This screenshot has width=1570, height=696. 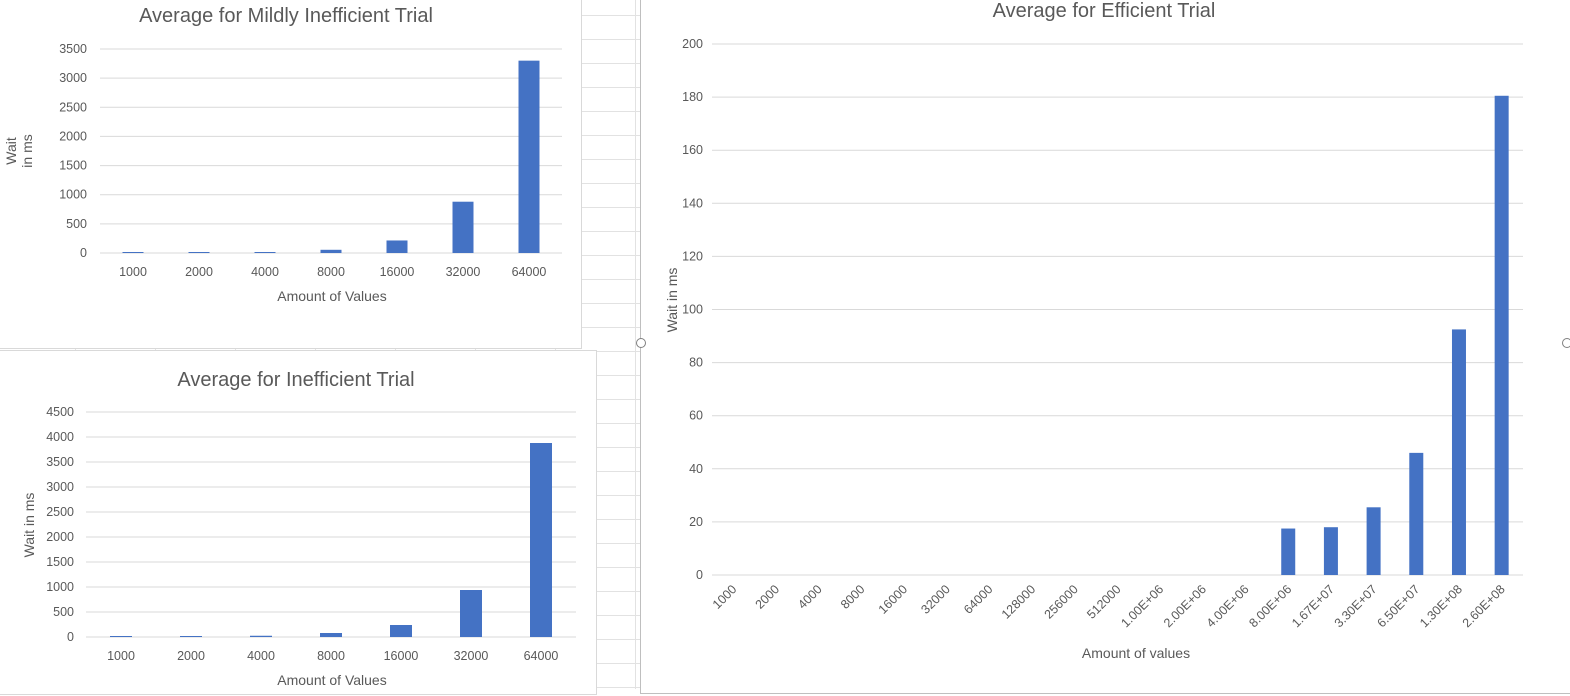 I want to click on y-tick-label: 160, so click(x=692, y=150).